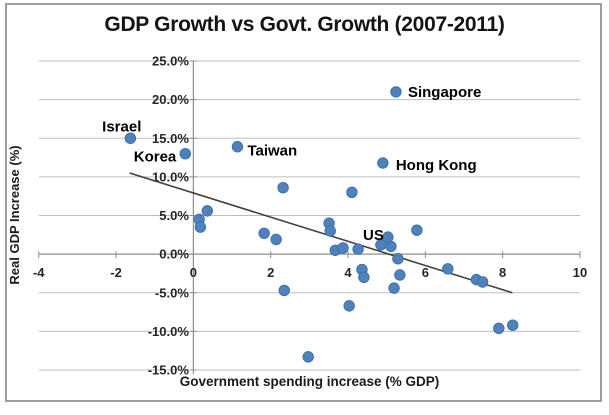 The image size is (609, 415). I want to click on y-tick-label: 5.0%, so click(174, 215).